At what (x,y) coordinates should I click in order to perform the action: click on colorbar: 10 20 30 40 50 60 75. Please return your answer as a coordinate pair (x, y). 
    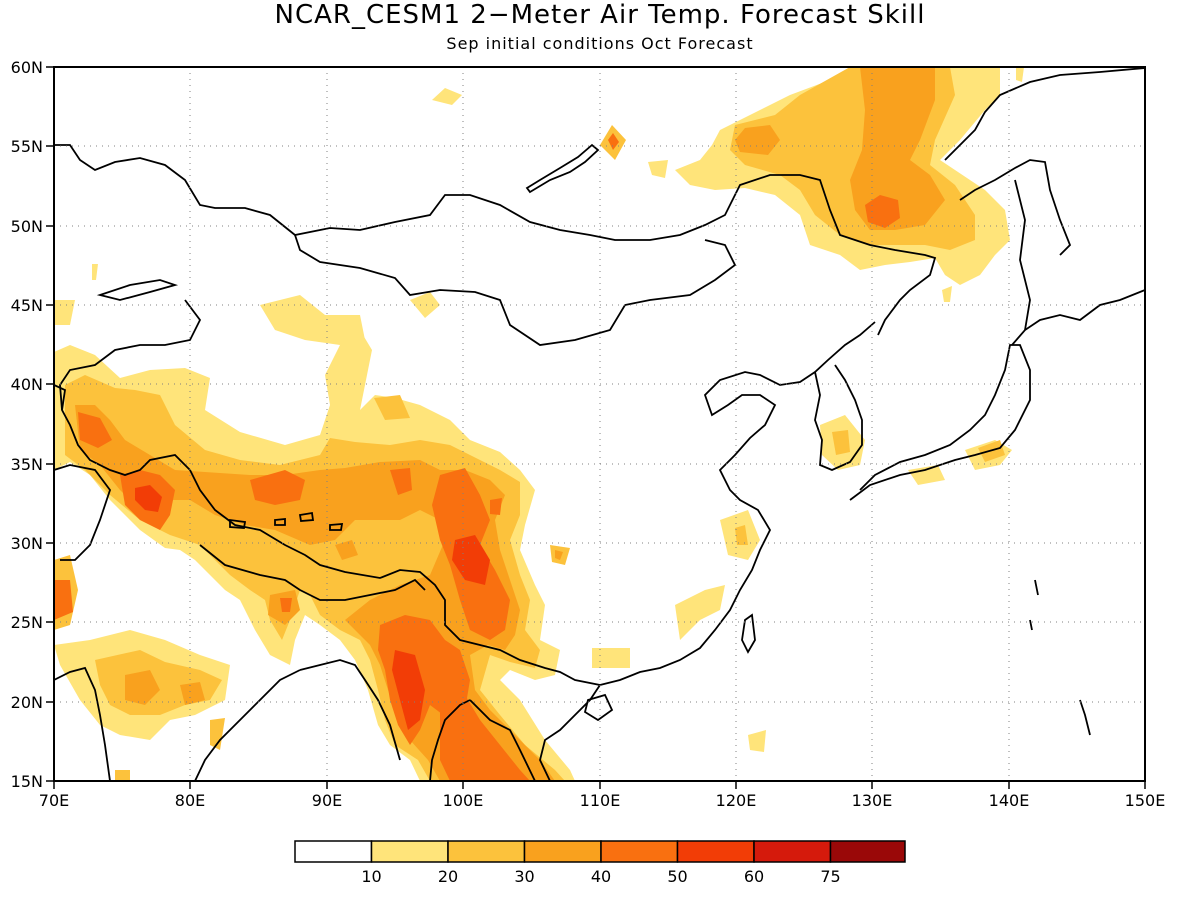
    Looking at the image, I should click on (600, 863).